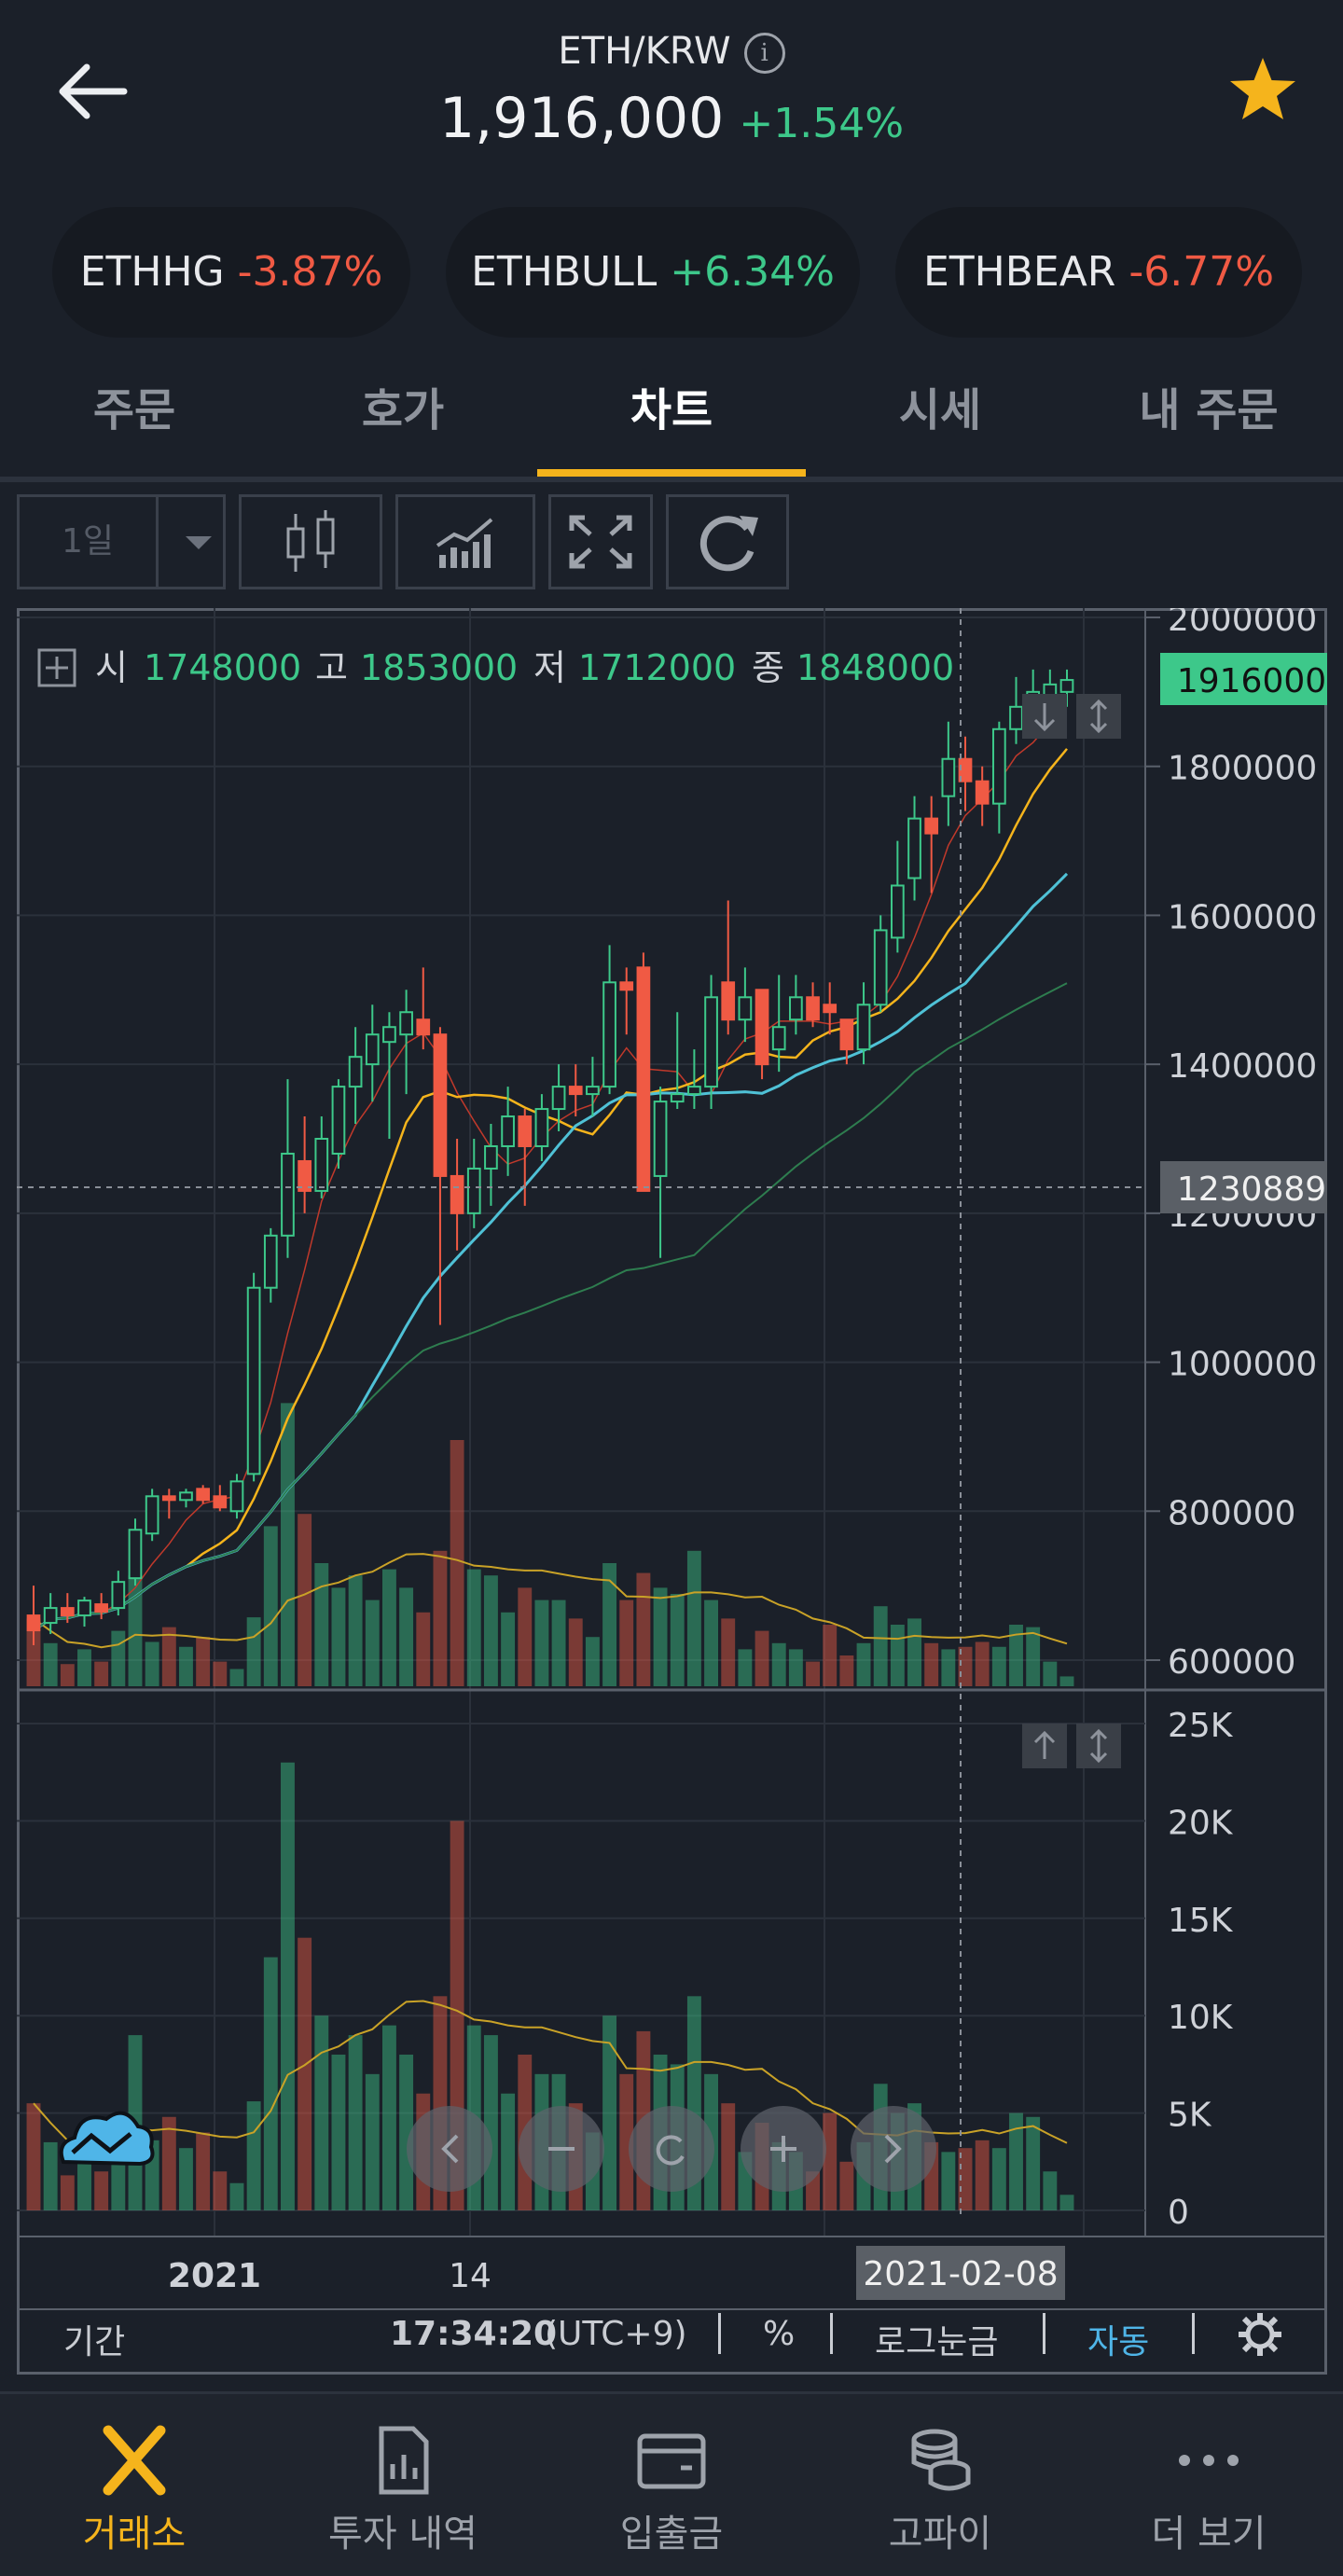 This screenshot has width=1343, height=2576. What do you see at coordinates (894, 2149) in the screenshot?
I see `chevron-right-icon` at bounding box center [894, 2149].